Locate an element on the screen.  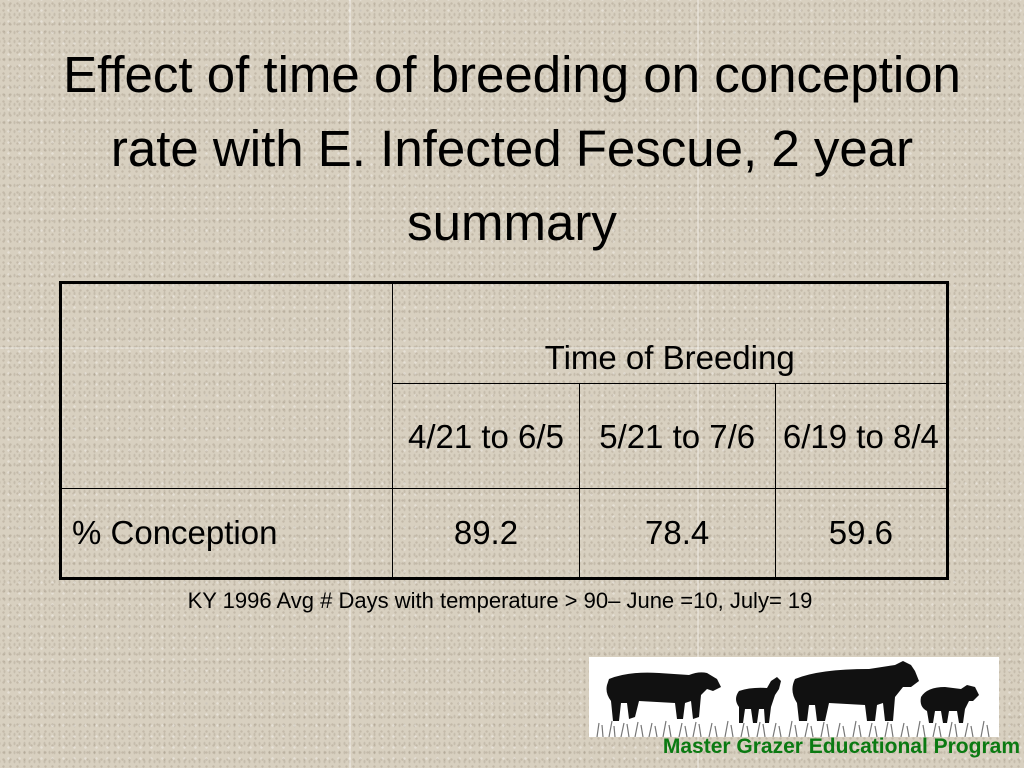
table-corner-cell is located at coordinates (226, 385).